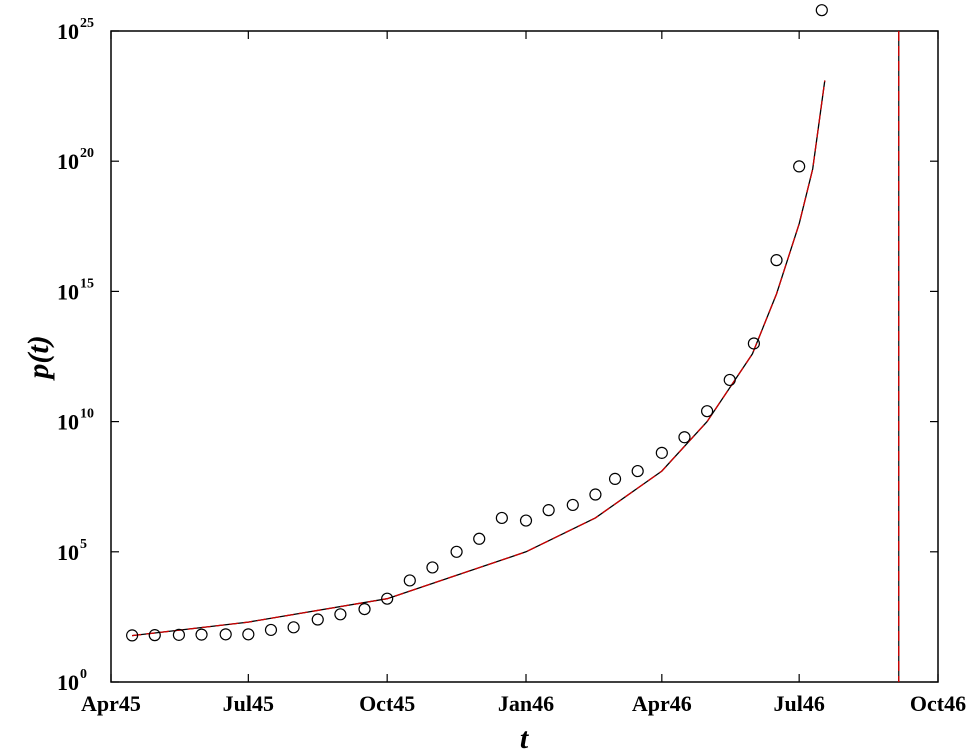 Image resolution: width=977 pixels, height=755 pixels. I want to click on y-tick-label-3: 10, so click(68, 291).